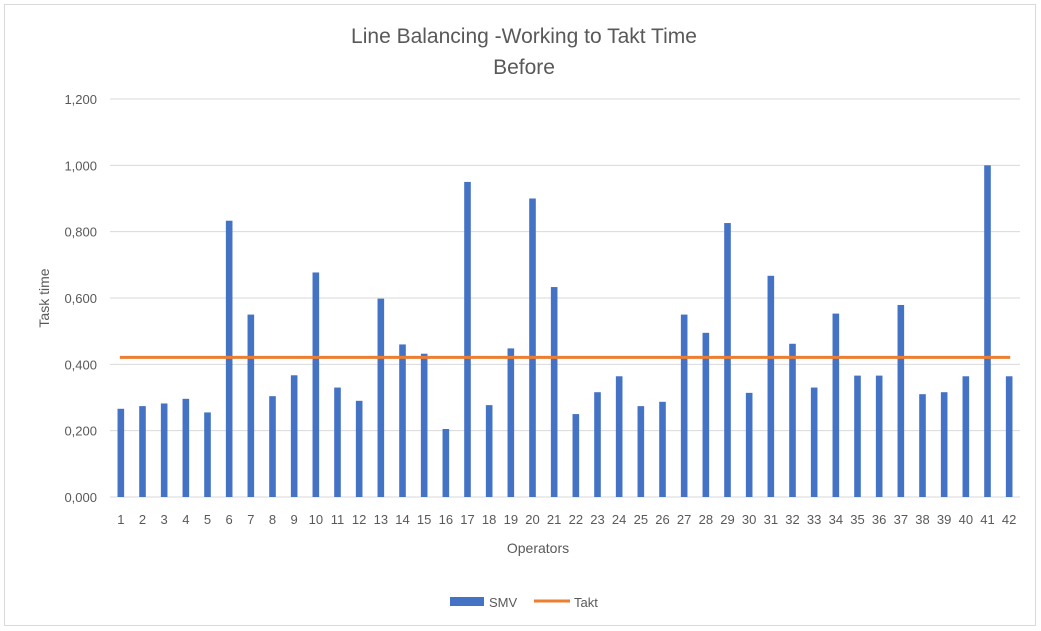  What do you see at coordinates (922, 519) in the screenshot?
I see `x-tick-label: 38` at bounding box center [922, 519].